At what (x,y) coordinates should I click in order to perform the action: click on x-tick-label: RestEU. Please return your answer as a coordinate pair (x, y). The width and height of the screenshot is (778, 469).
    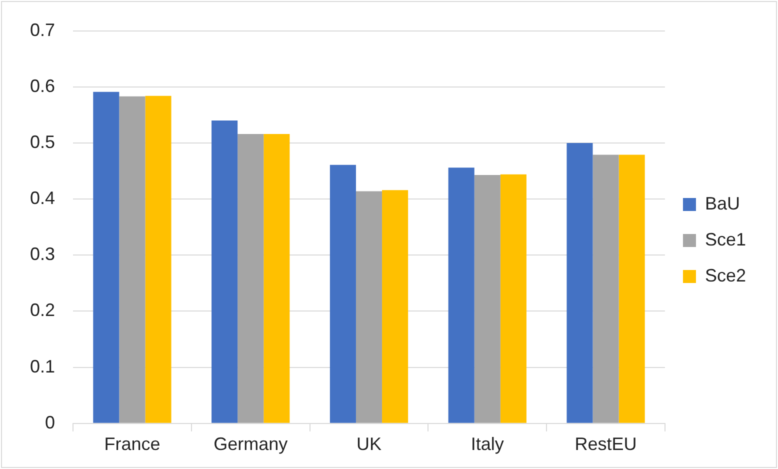
    Looking at the image, I should click on (605, 444).